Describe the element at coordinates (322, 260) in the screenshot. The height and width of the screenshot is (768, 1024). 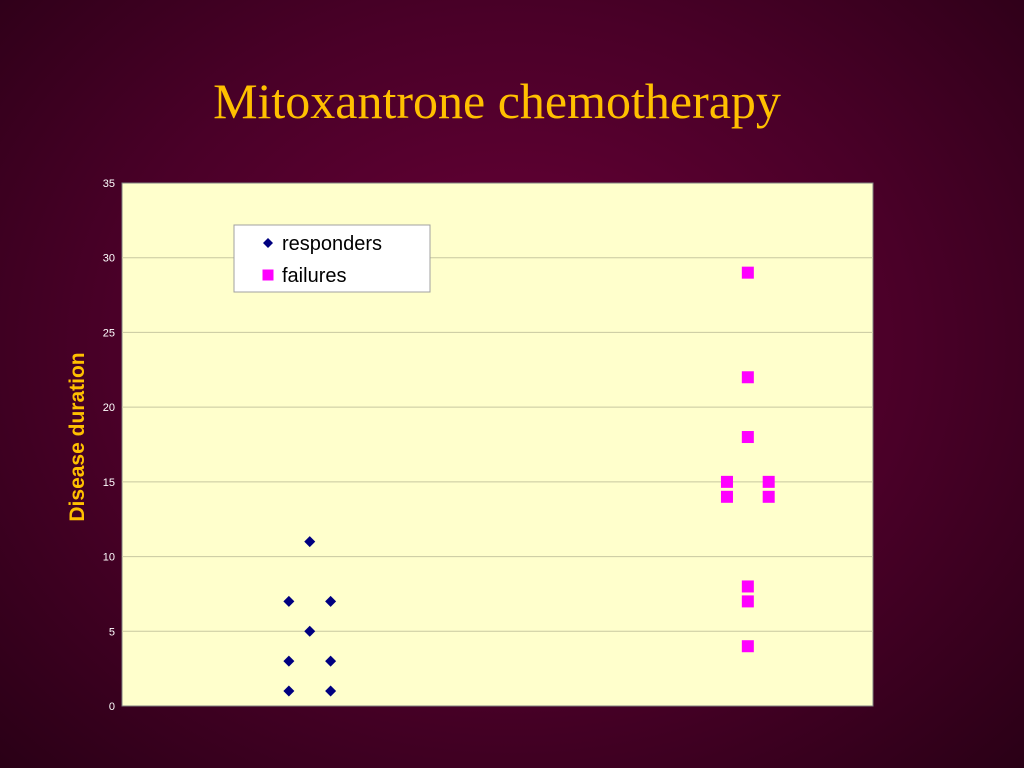
I see `legend-entries: responders failures` at that location.